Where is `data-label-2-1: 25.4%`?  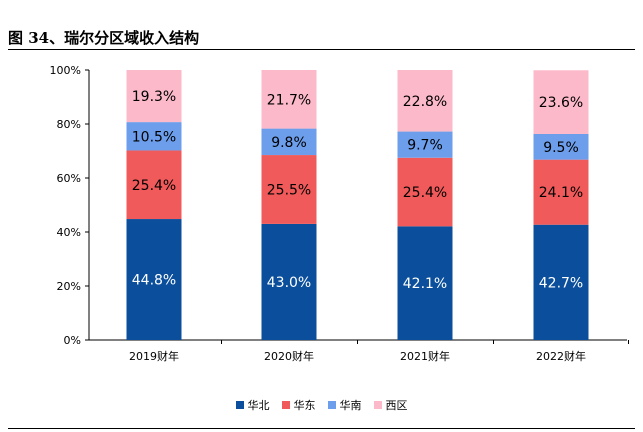
data-label-2-1: 25.4% is located at coordinates (425, 193).